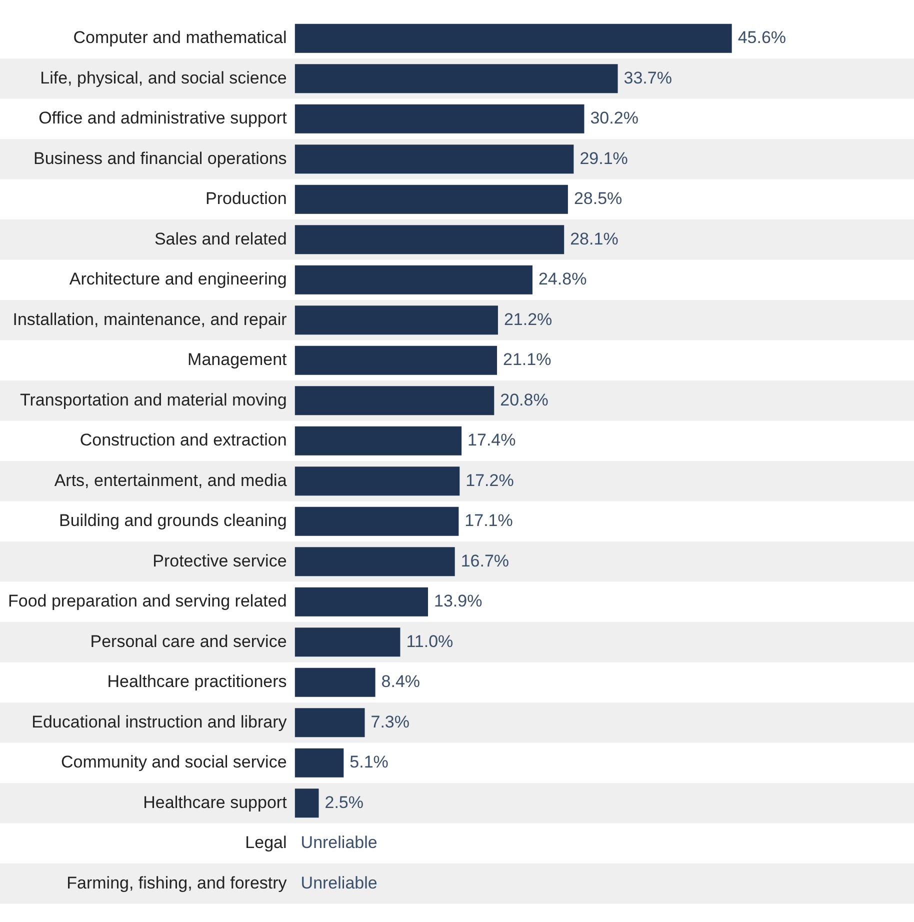 The width and height of the screenshot is (914, 922). I want to click on y-tick-label: Educational instruction and library, so click(160, 722).